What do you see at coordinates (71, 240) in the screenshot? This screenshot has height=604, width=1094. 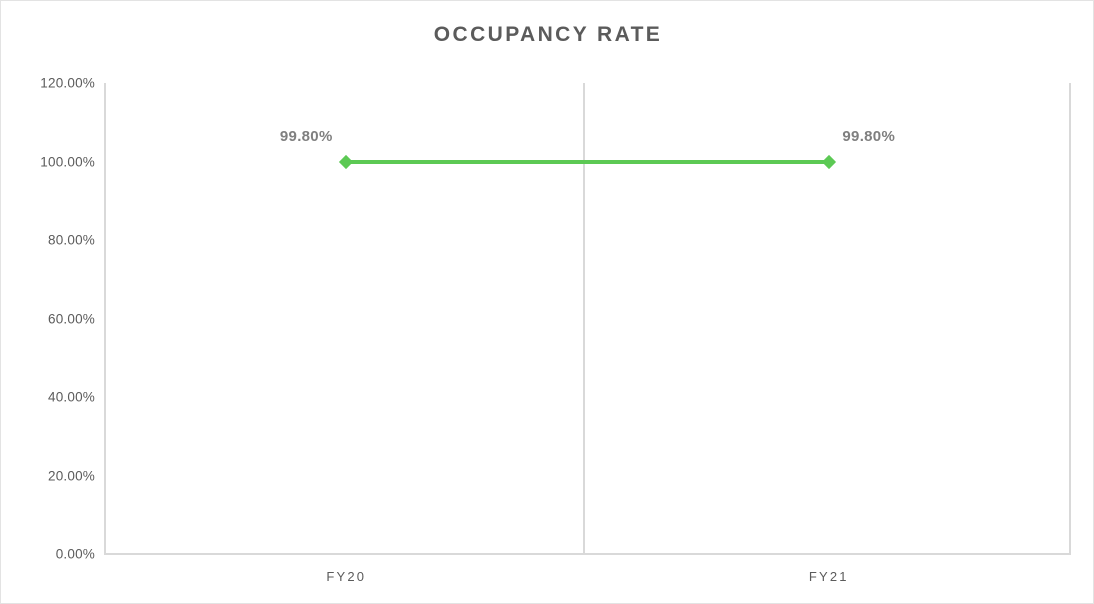 I see `y-axis-tick-label: 80.00%` at bounding box center [71, 240].